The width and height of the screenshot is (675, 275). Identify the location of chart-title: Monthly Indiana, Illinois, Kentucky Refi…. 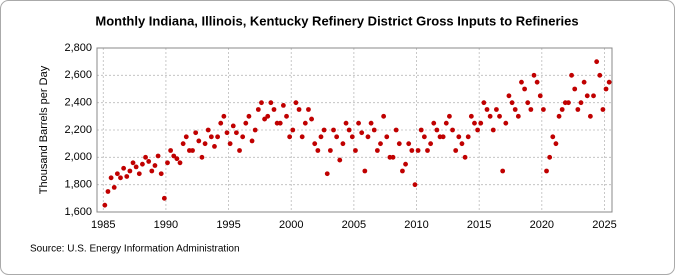
(336, 20).